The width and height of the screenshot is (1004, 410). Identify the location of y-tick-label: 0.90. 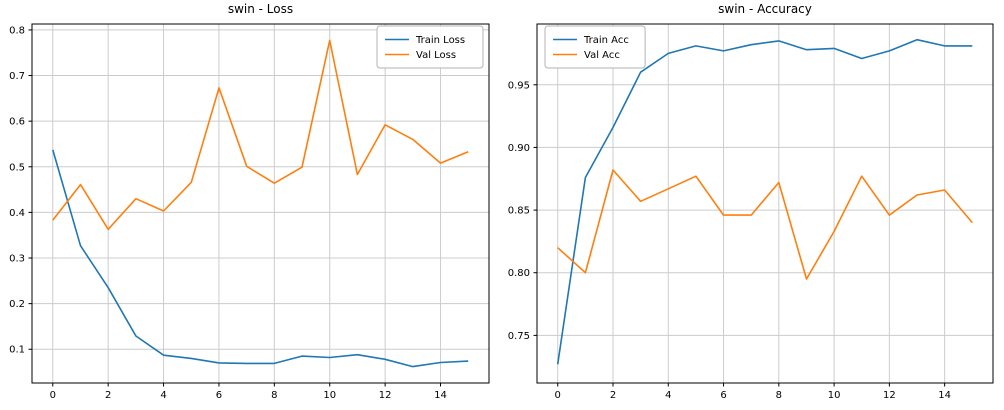
(519, 148).